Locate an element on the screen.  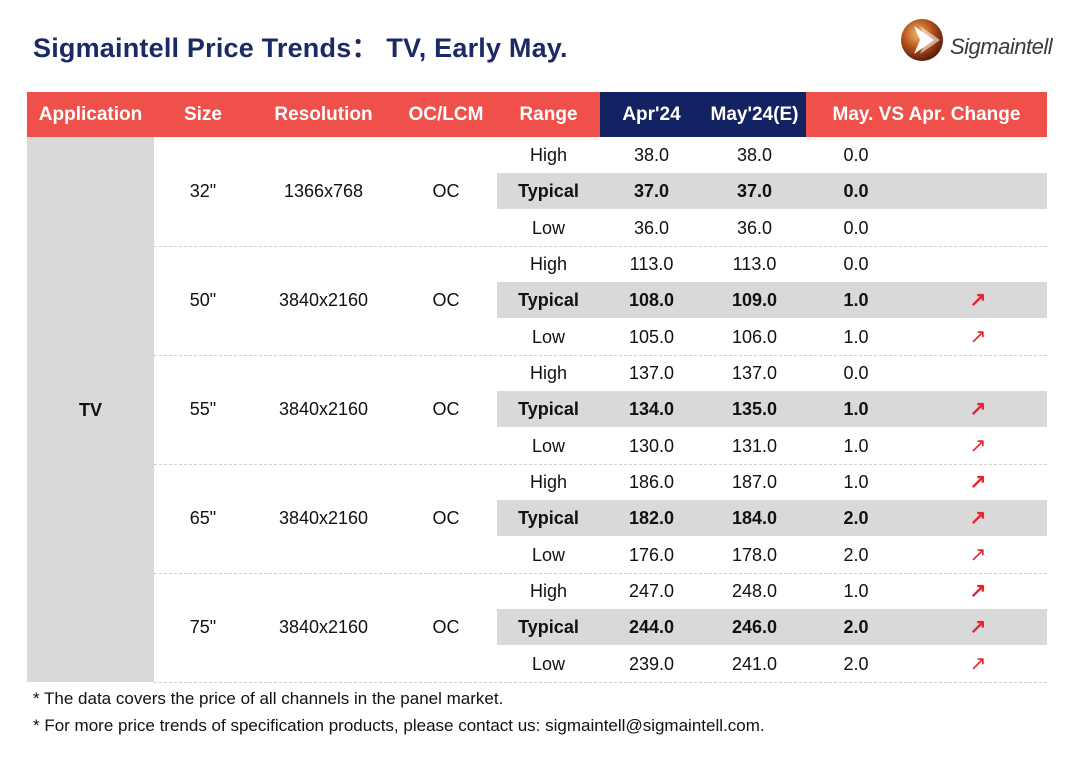
logo-text: Sigmaintell is located at coordinates (1001, 46).